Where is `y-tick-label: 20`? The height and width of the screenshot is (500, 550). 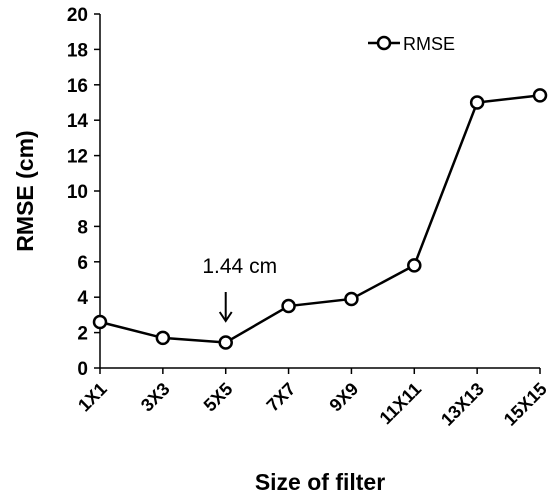 y-tick-label: 20 is located at coordinates (77, 15).